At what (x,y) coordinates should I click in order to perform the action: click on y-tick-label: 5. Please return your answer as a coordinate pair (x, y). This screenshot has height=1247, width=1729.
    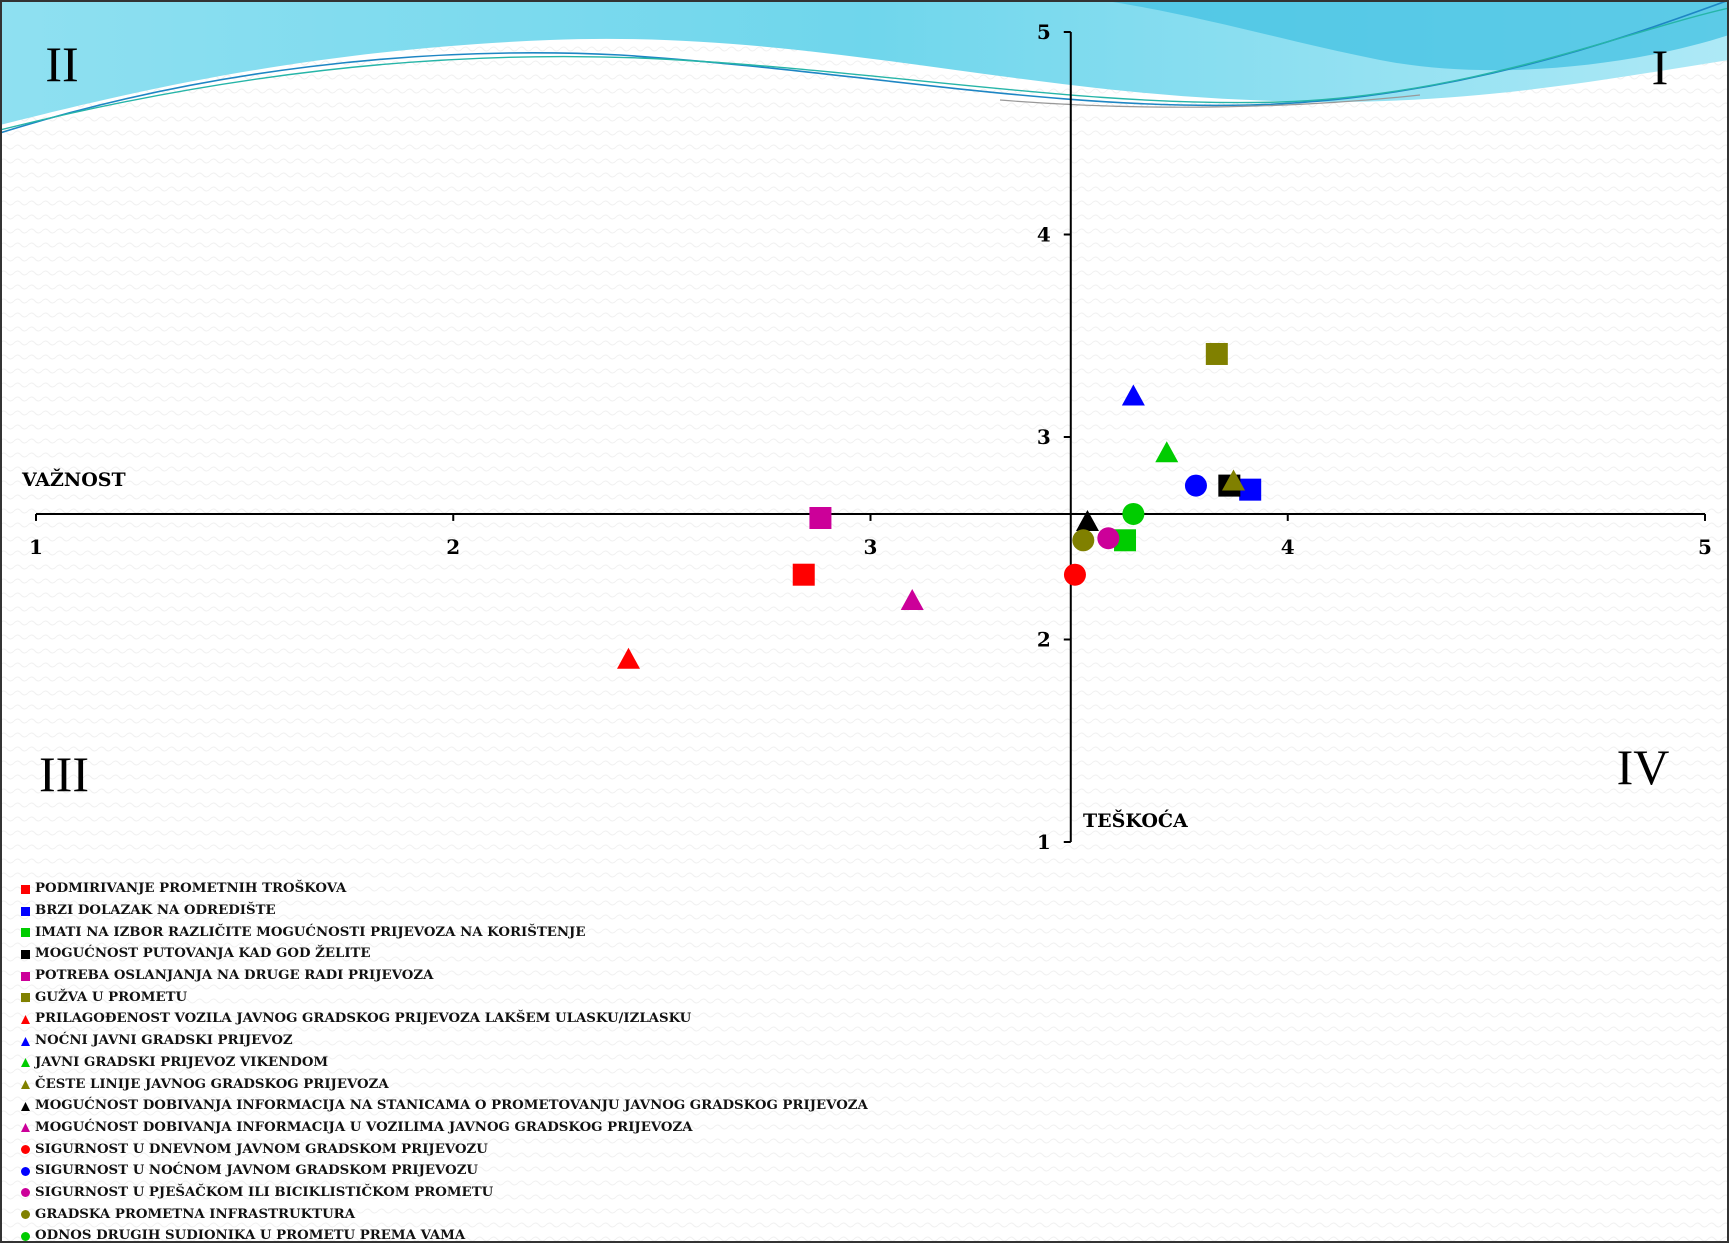
    Looking at the image, I should click on (1044, 32).